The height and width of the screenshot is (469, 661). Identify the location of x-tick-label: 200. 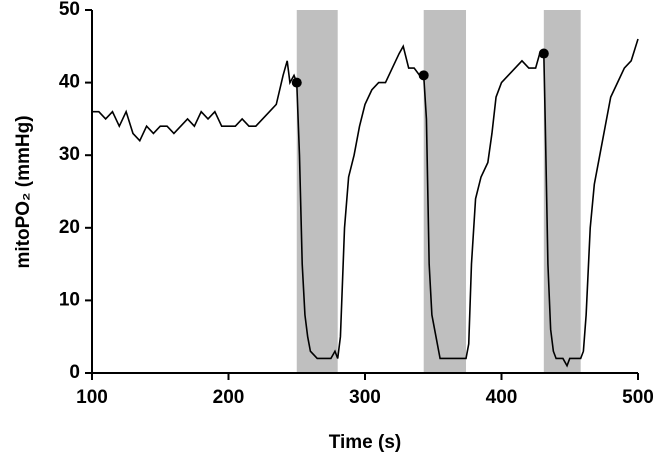
(229, 397).